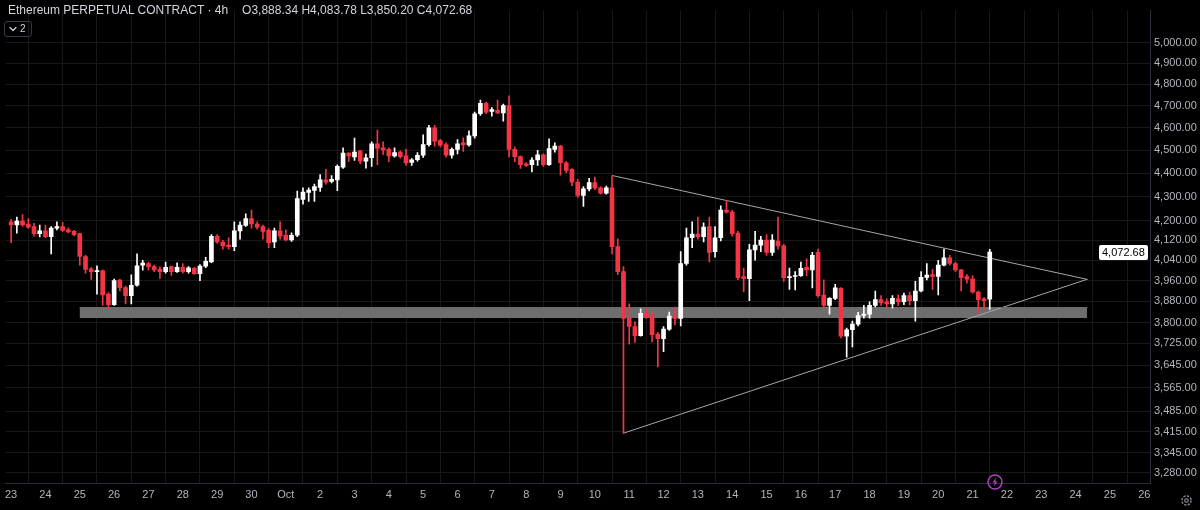 The width and height of the screenshot is (1200, 510). Describe the element at coordinates (1175, 342) in the screenshot. I see `y-tick-label: 3,725.00` at that location.